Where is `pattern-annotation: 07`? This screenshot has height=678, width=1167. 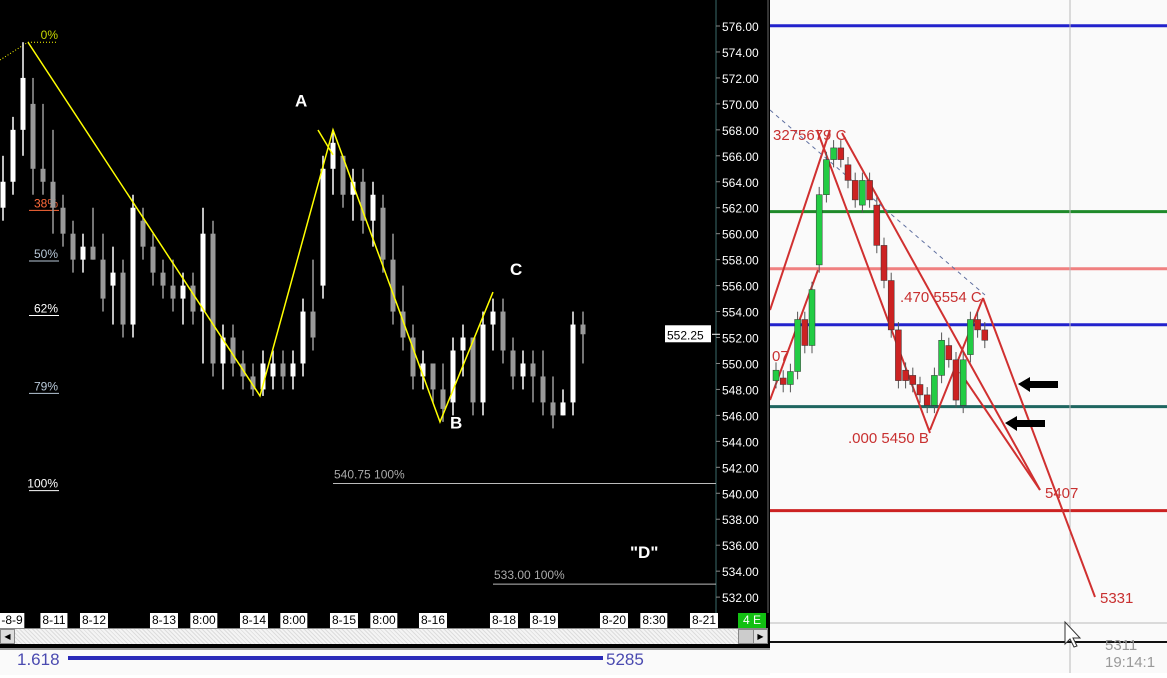 pattern-annotation: 07 is located at coordinates (780, 356).